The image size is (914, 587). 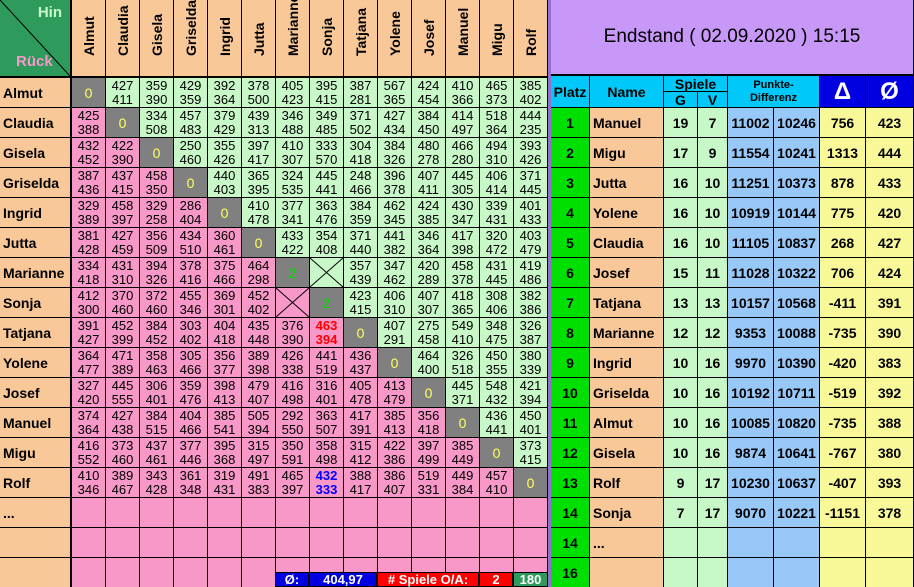 What do you see at coordinates (890, 123) in the screenshot?
I see `average: 423` at bounding box center [890, 123].